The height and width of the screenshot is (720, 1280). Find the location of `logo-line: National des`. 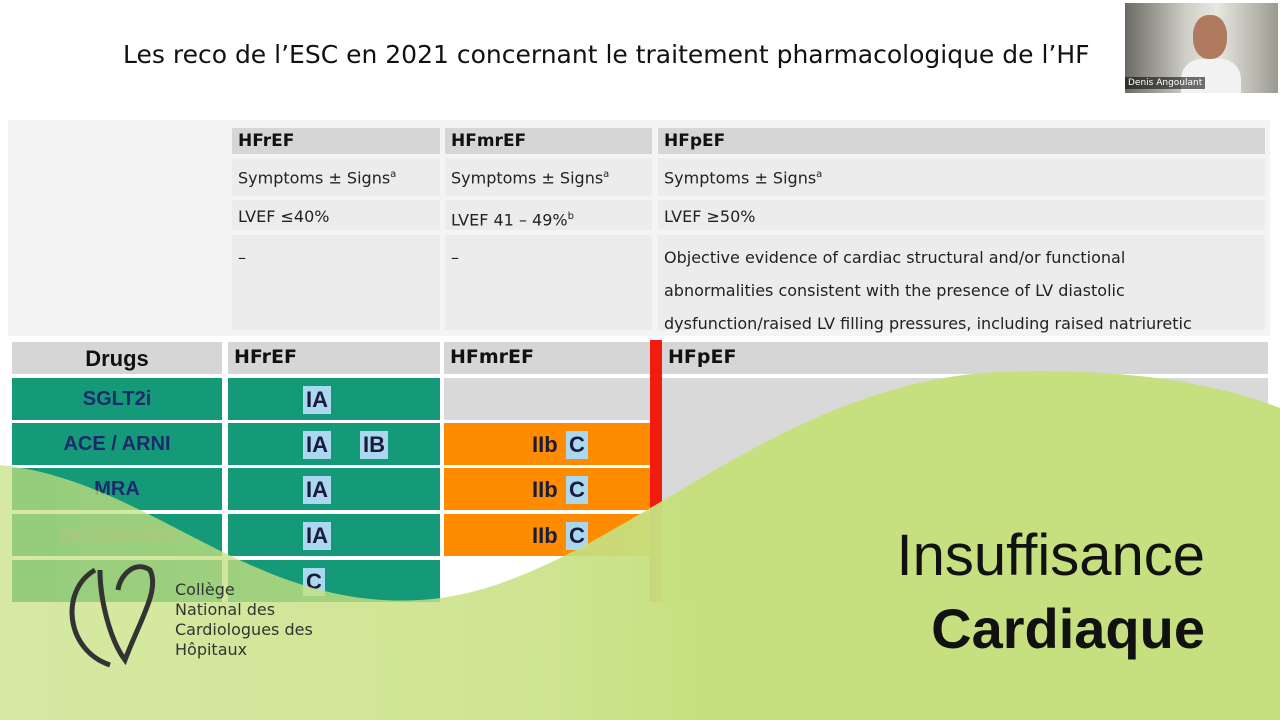

logo-line: National des is located at coordinates (225, 609).